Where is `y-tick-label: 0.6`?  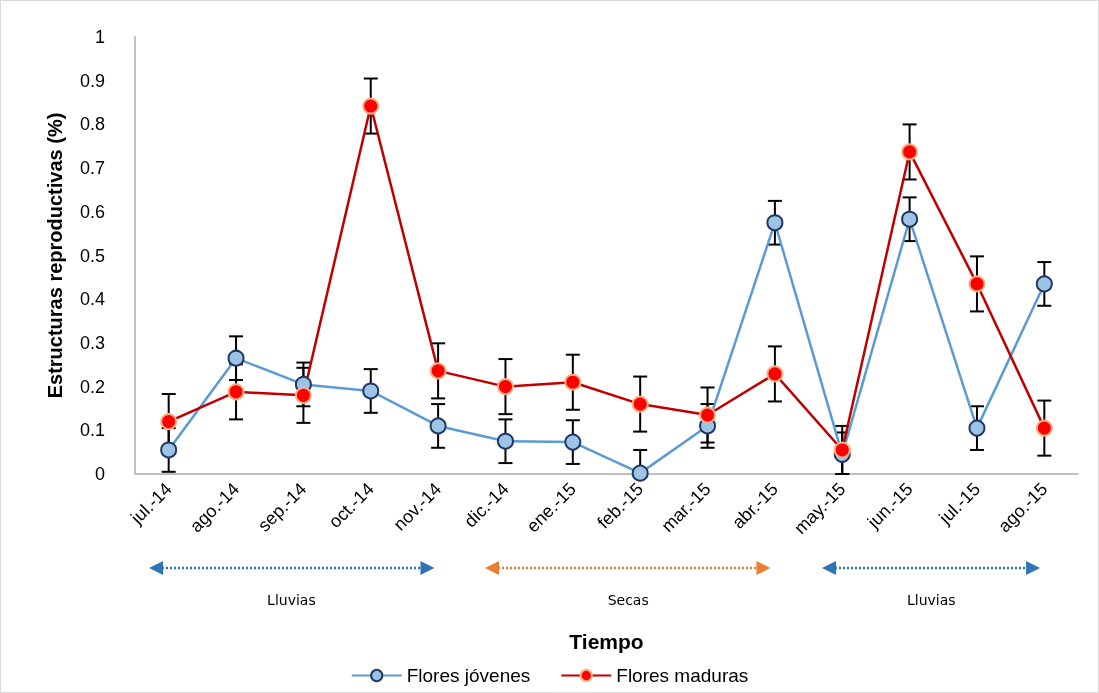 y-tick-label: 0.6 is located at coordinates (92, 211).